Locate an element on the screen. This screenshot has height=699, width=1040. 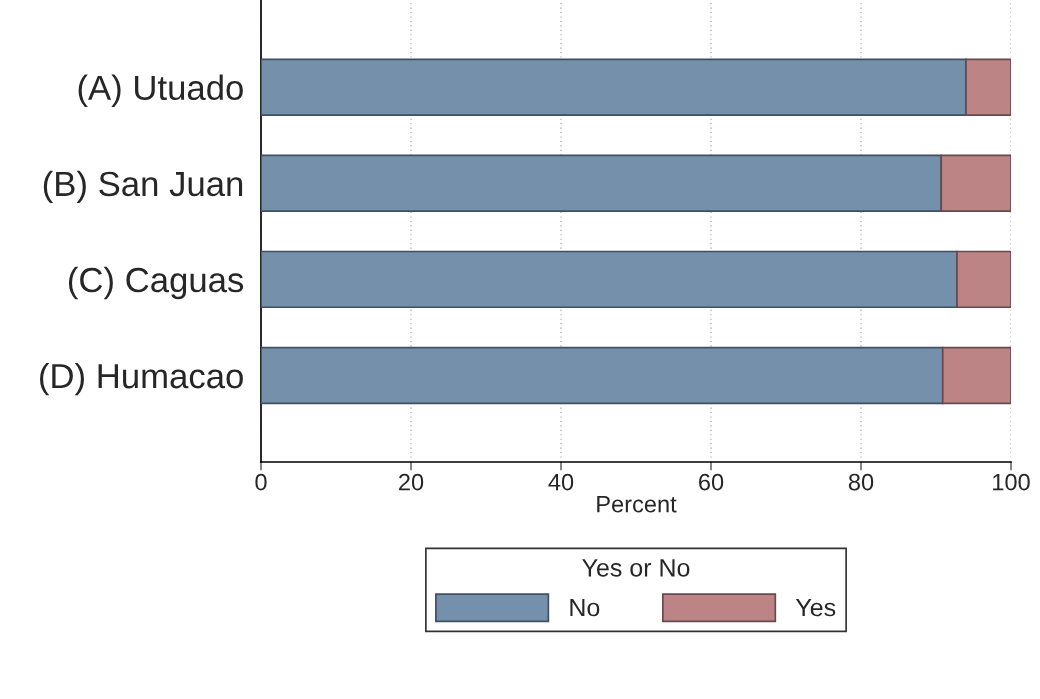
y-tick-label: (D) Humacao is located at coordinates (141, 379).